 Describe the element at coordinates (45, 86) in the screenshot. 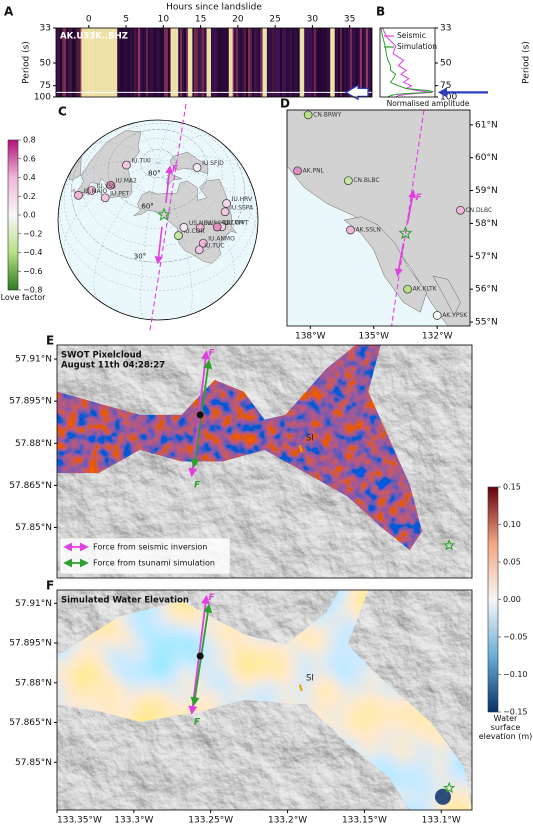

I see `y-tick-label: 75` at that location.